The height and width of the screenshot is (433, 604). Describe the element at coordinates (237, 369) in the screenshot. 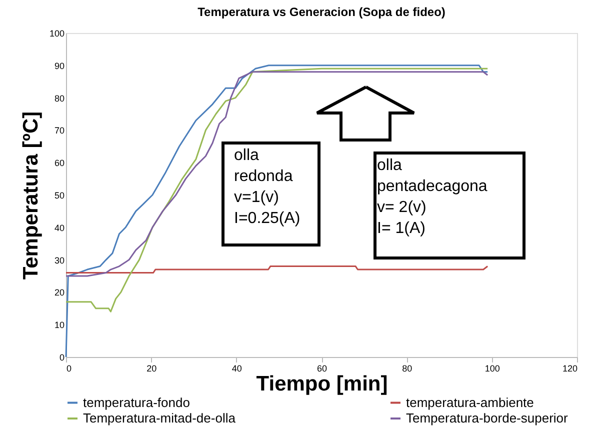

I see `x-tick-label: 40` at that location.